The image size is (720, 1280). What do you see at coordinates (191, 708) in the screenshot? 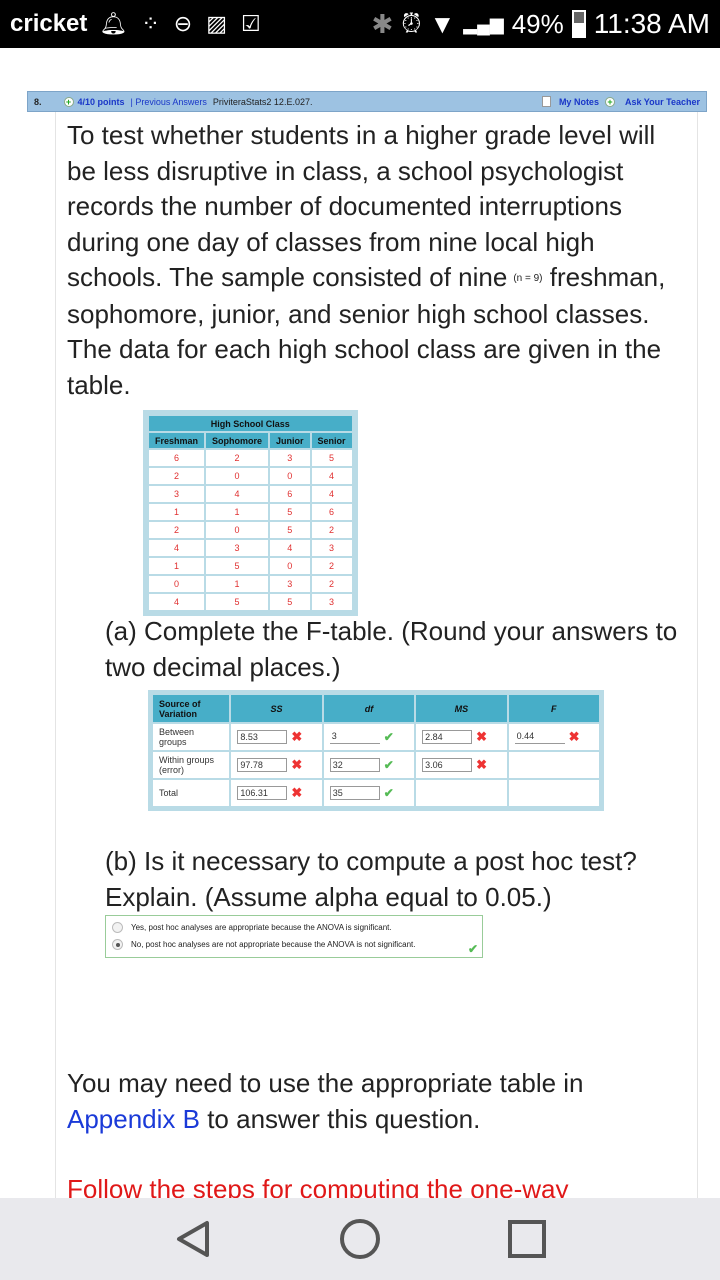
I see `header-source: Source of Variation` at bounding box center [191, 708].